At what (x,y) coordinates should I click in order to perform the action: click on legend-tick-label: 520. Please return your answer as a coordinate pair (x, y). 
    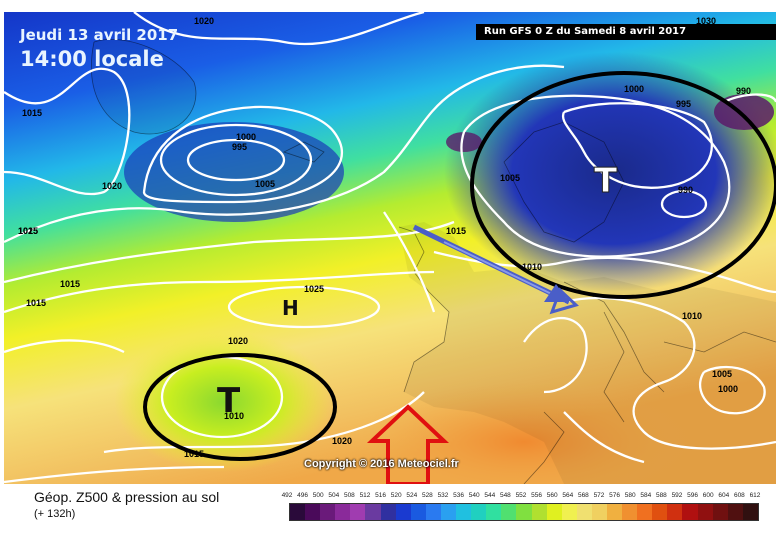
    Looking at the image, I should click on (396, 495).